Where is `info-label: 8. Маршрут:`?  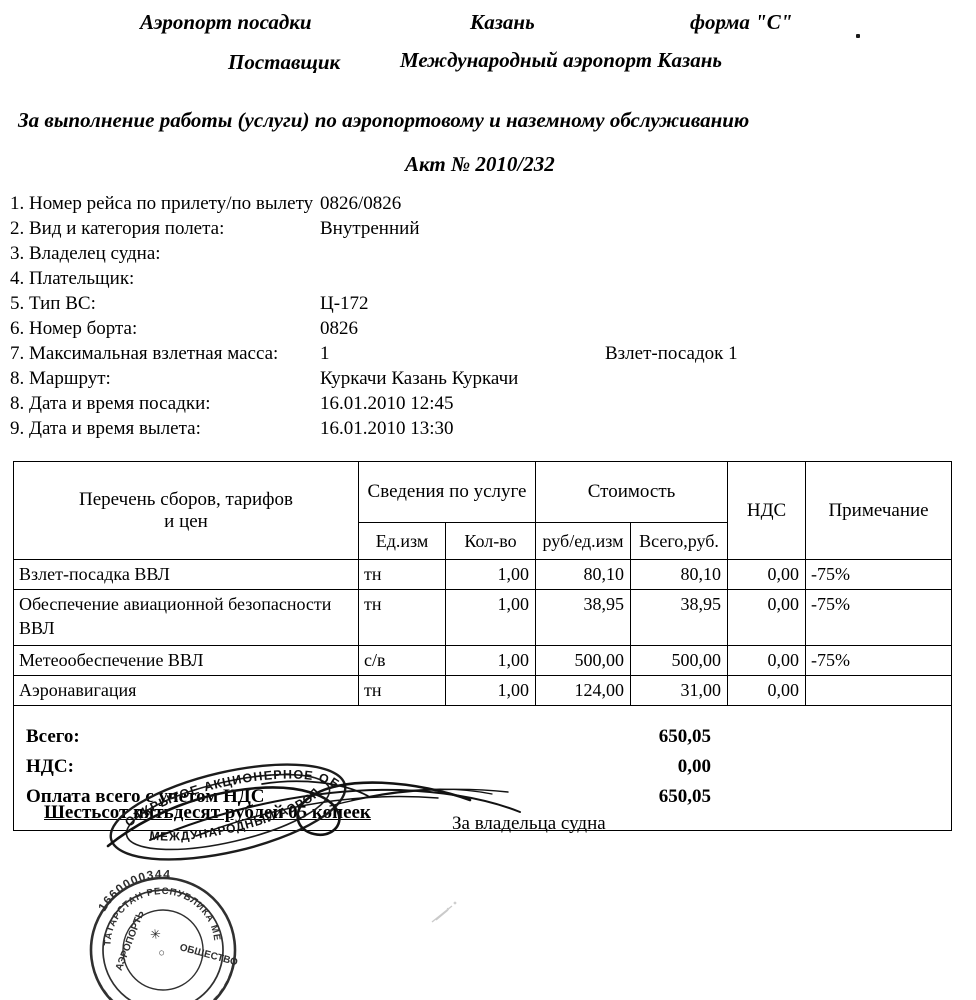
info-label: 8. Маршрут: is located at coordinates (60, 378).